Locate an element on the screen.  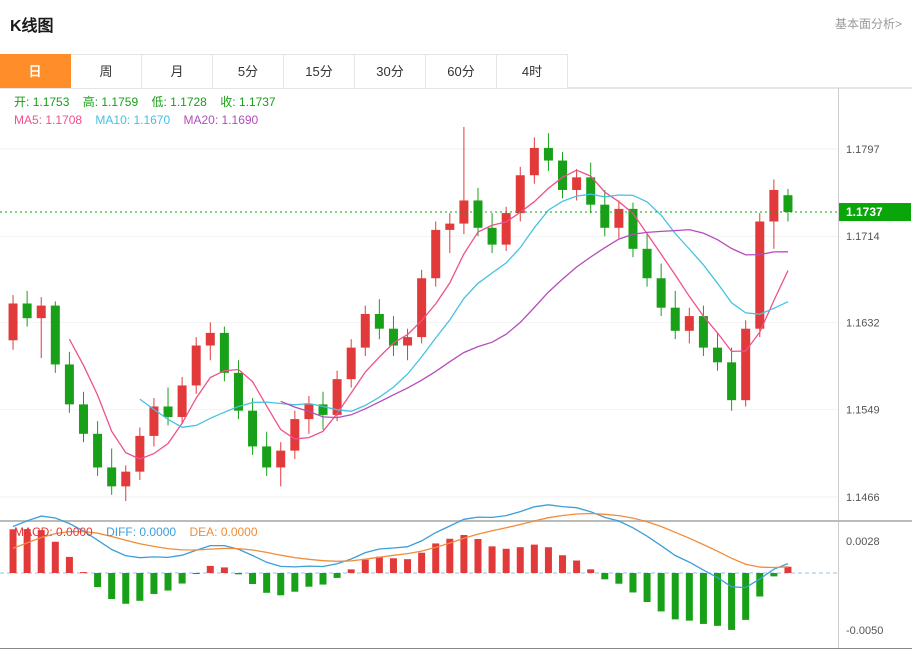
page-title: K线图 is located at coordinates (32, 26).